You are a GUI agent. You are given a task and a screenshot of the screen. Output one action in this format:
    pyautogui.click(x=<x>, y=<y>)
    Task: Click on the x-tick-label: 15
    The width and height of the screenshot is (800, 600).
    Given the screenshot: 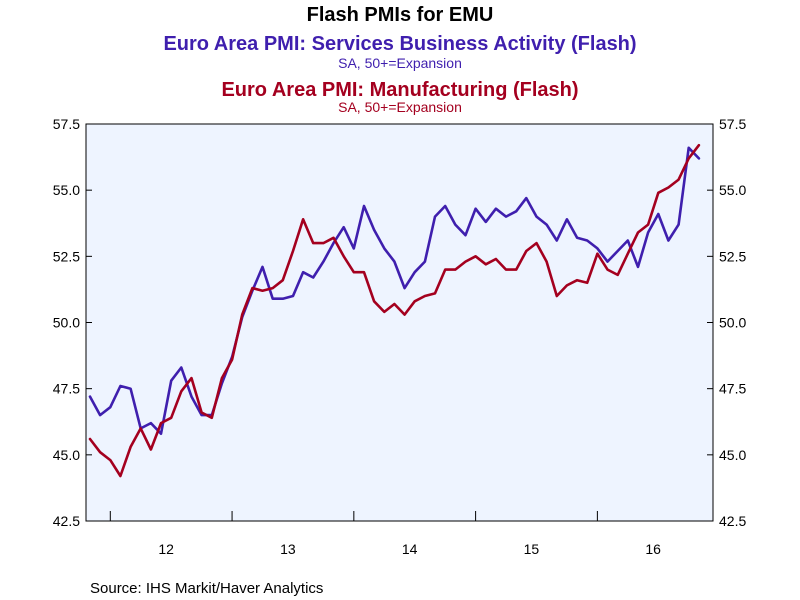 What is the action you would take?
    pyautogui.click(x=532, y=549)
    